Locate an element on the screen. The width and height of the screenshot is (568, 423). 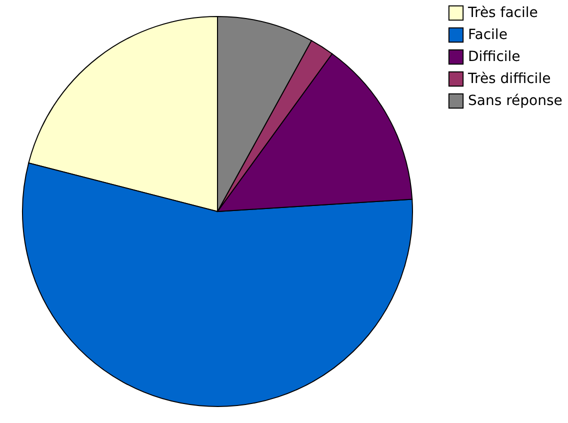
legend-label: Sans réponse is located at coordinates (515, 101).